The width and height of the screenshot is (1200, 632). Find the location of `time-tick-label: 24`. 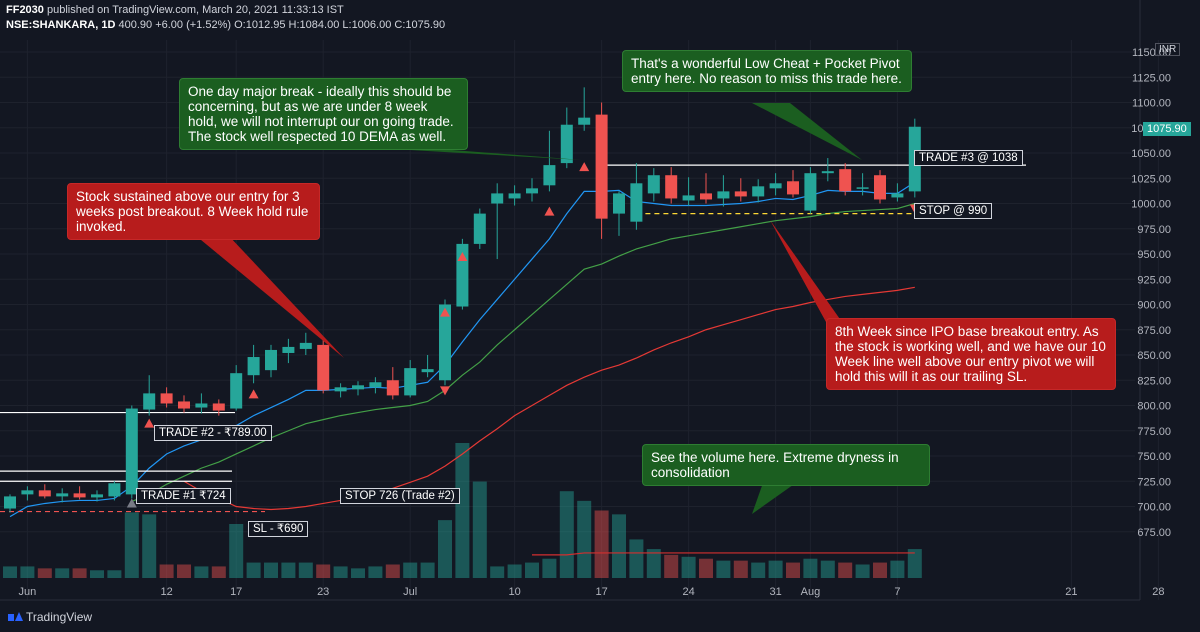

time-tick-label: 24 is located at coordinates (688, 592).